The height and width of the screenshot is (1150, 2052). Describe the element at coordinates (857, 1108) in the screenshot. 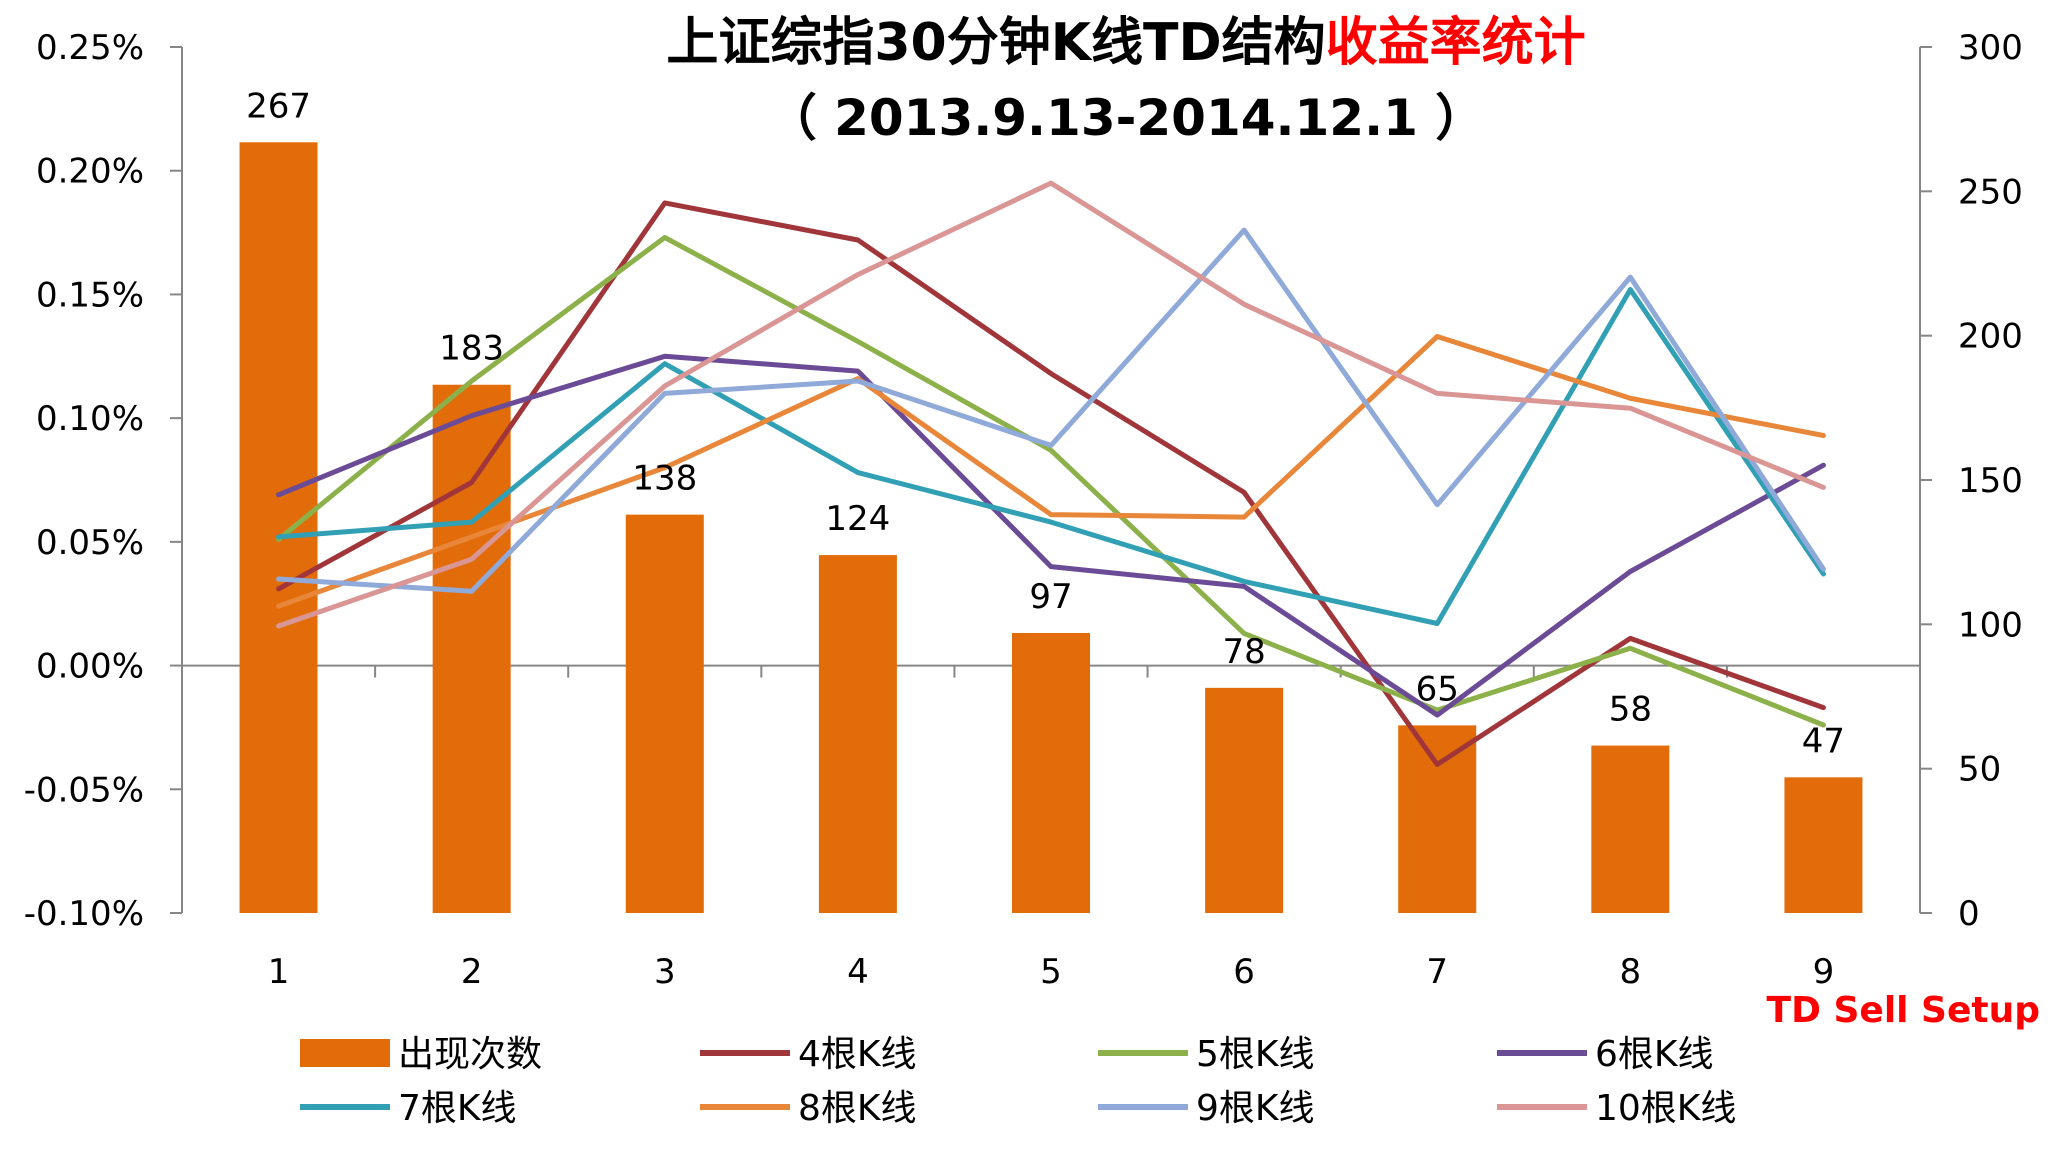

I see `legend-label: 8根K线` at that location.